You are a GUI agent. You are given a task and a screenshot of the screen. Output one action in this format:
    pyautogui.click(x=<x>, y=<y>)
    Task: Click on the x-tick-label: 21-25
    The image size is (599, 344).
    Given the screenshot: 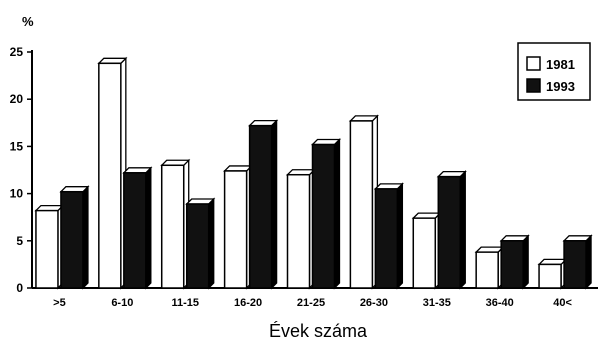 What is the action you would take?
    pyautogui.click(x=311, y=303)
    